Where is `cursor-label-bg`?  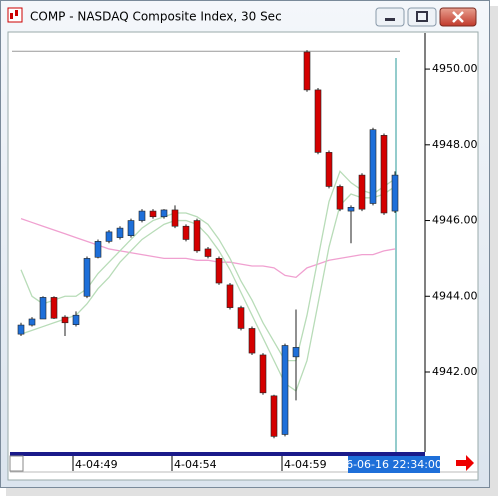 cursor-label-bg is located at coordinates (394, 464).